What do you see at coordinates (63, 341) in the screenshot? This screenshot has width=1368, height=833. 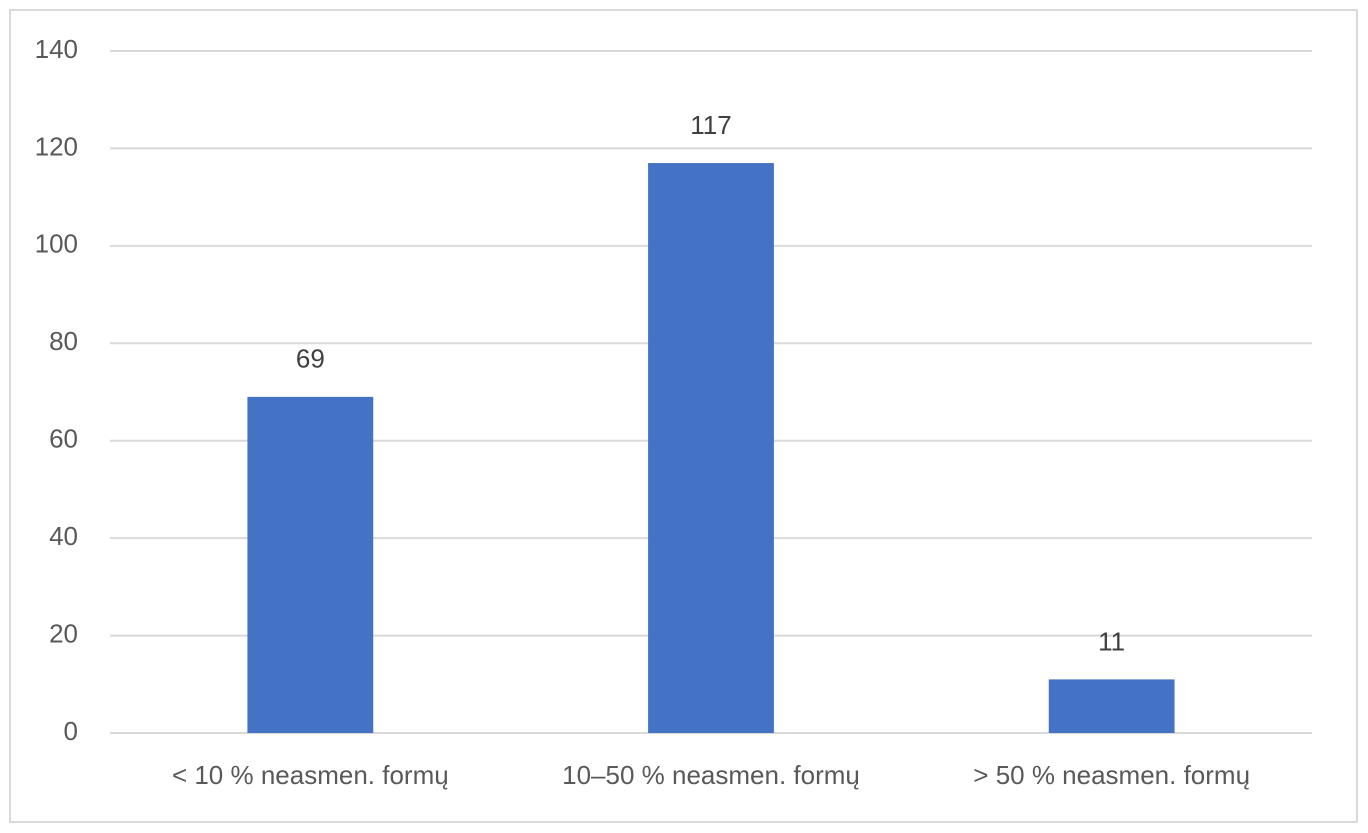 I see `y-tick-label: 80` at bounding box center [63, 341].